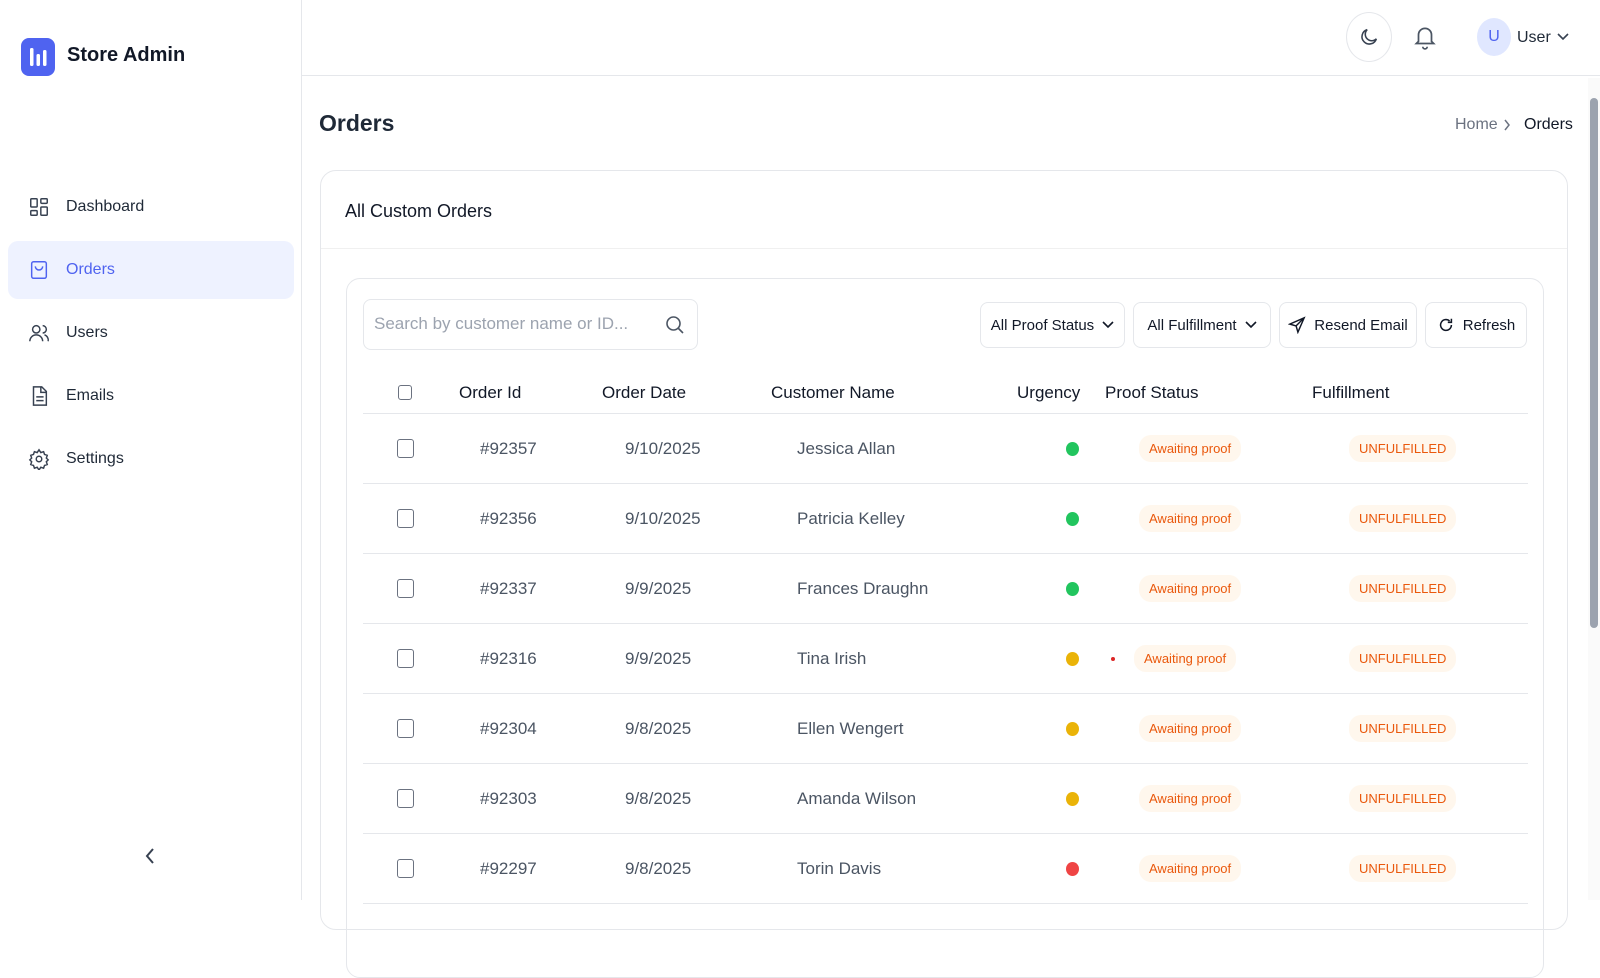 This screenshot has width=1600, height=978. I want to click on column-header: Proof Status, so click(1152, 392).